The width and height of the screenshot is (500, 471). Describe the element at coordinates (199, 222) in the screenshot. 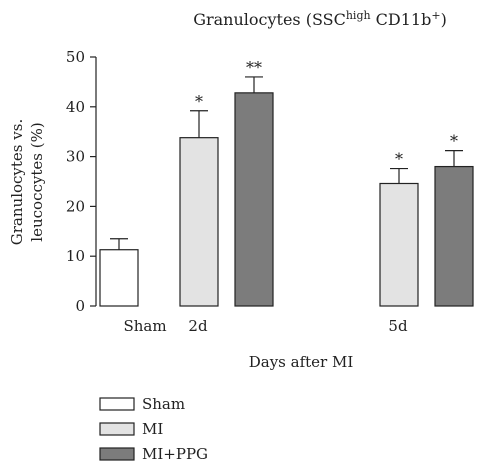

I see `bar-mi-2d` at that location.